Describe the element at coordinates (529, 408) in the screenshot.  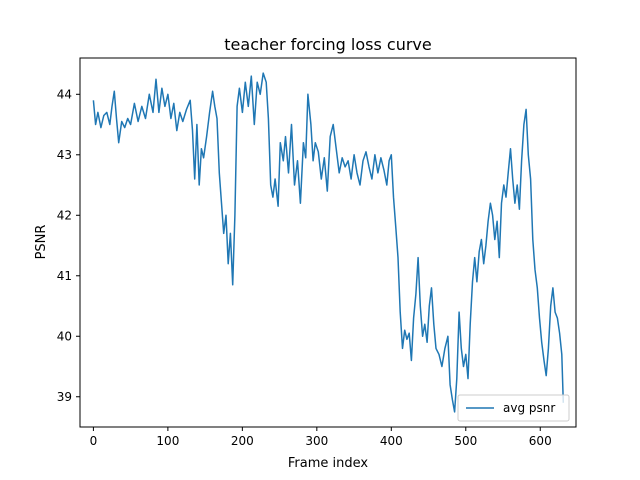
I see `legend-label-avg-psnr: avg psnr` at that location.